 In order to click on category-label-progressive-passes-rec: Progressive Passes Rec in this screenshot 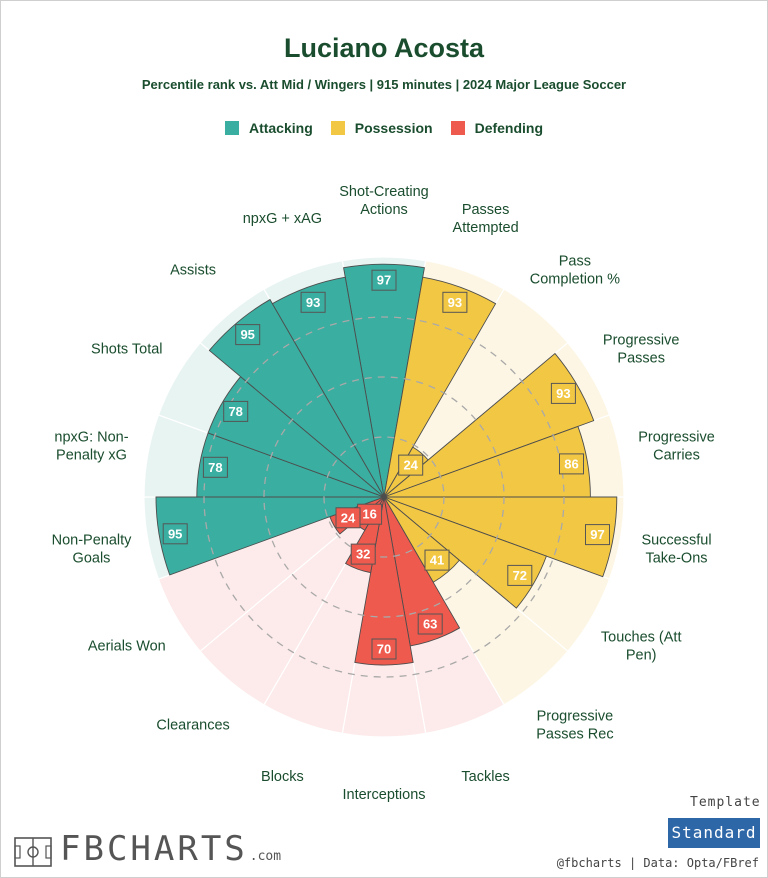, I will do `click(574, 726)`.